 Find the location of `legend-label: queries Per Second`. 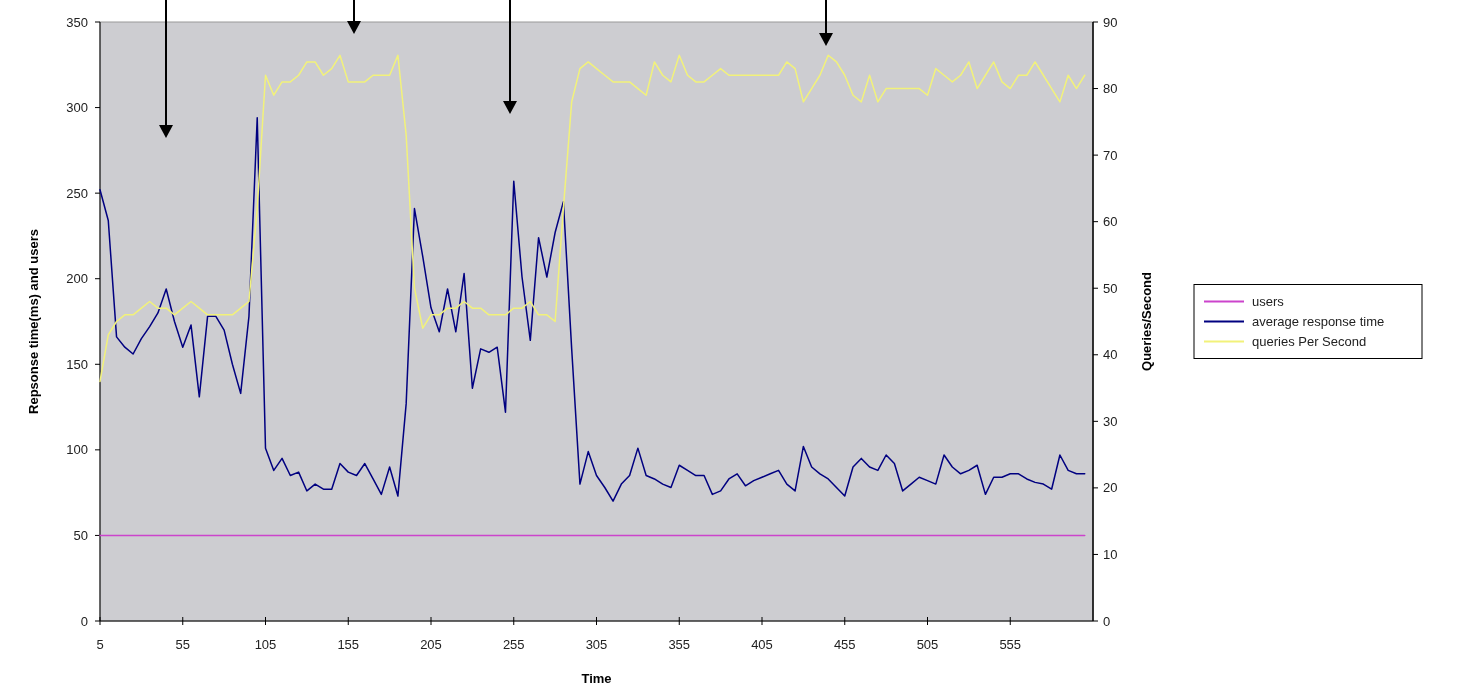

legend-label: queries Per Second is located at coordinates (1309, 342).